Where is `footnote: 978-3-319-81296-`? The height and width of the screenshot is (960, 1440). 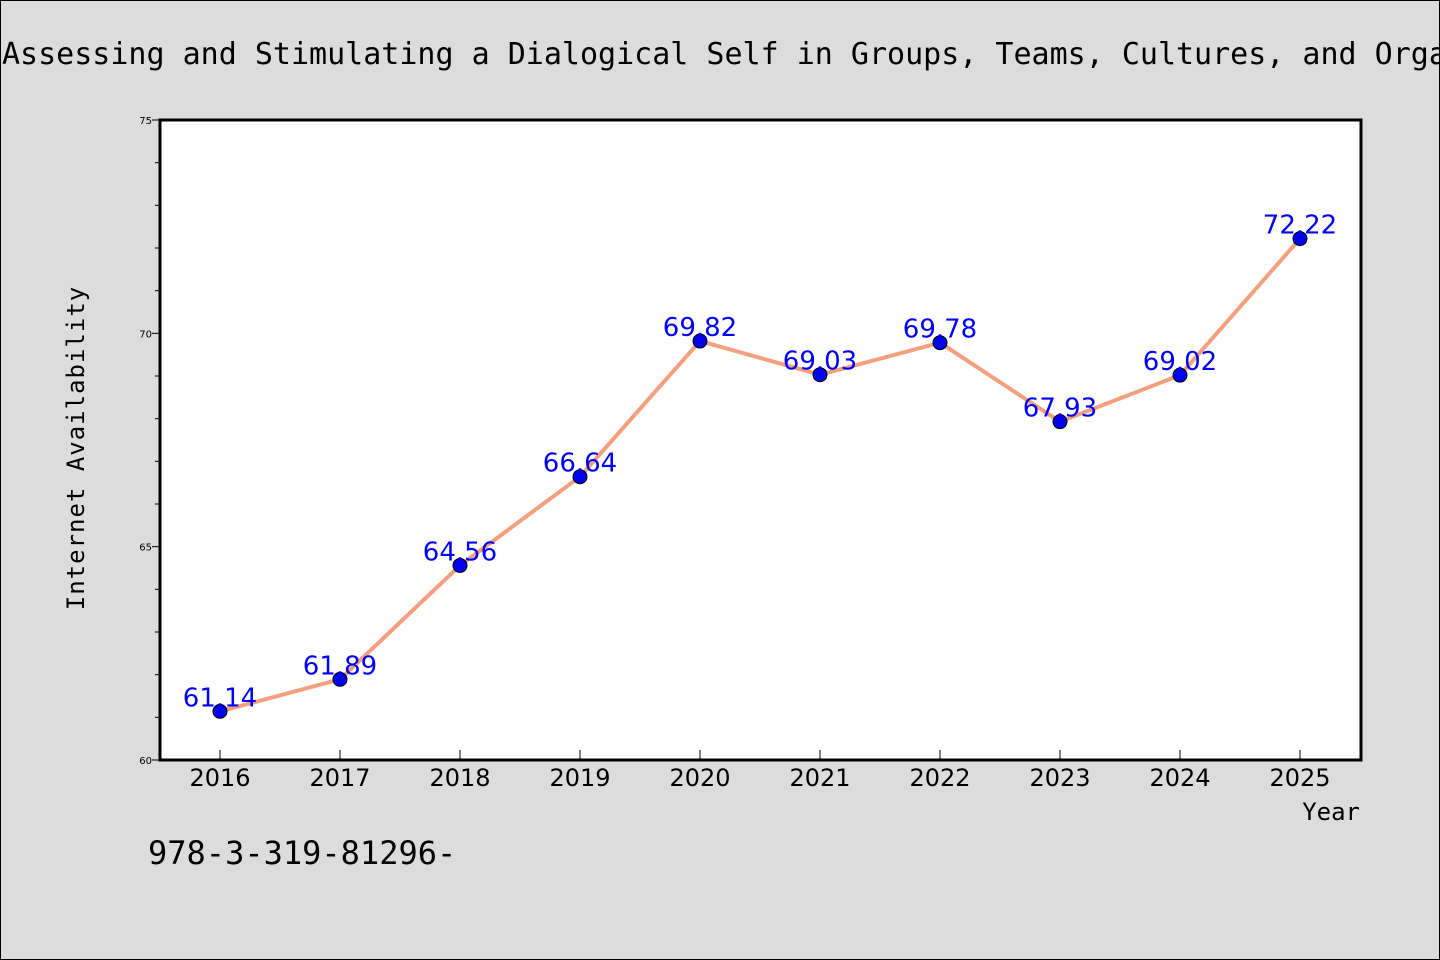 footnote: 978-3-319-81296- is located at coordinates (302, 853).